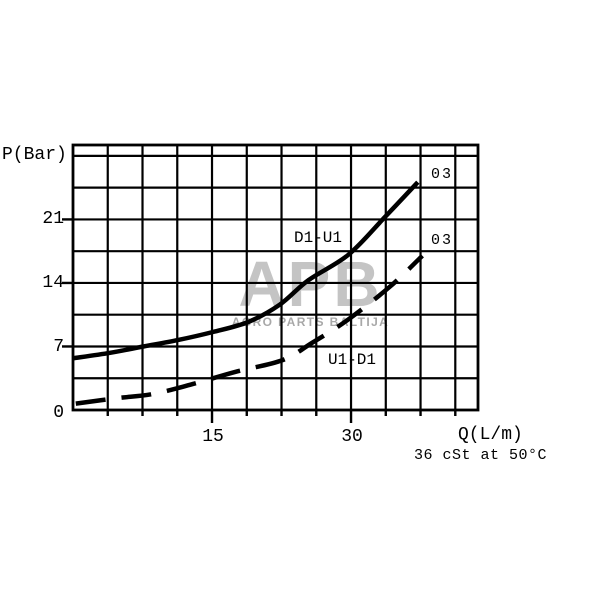  What do you see at coordinates (34, 155) in the screenshot?
I see `y-axis-title: P(Bar)` at bounding box center [34, 155].